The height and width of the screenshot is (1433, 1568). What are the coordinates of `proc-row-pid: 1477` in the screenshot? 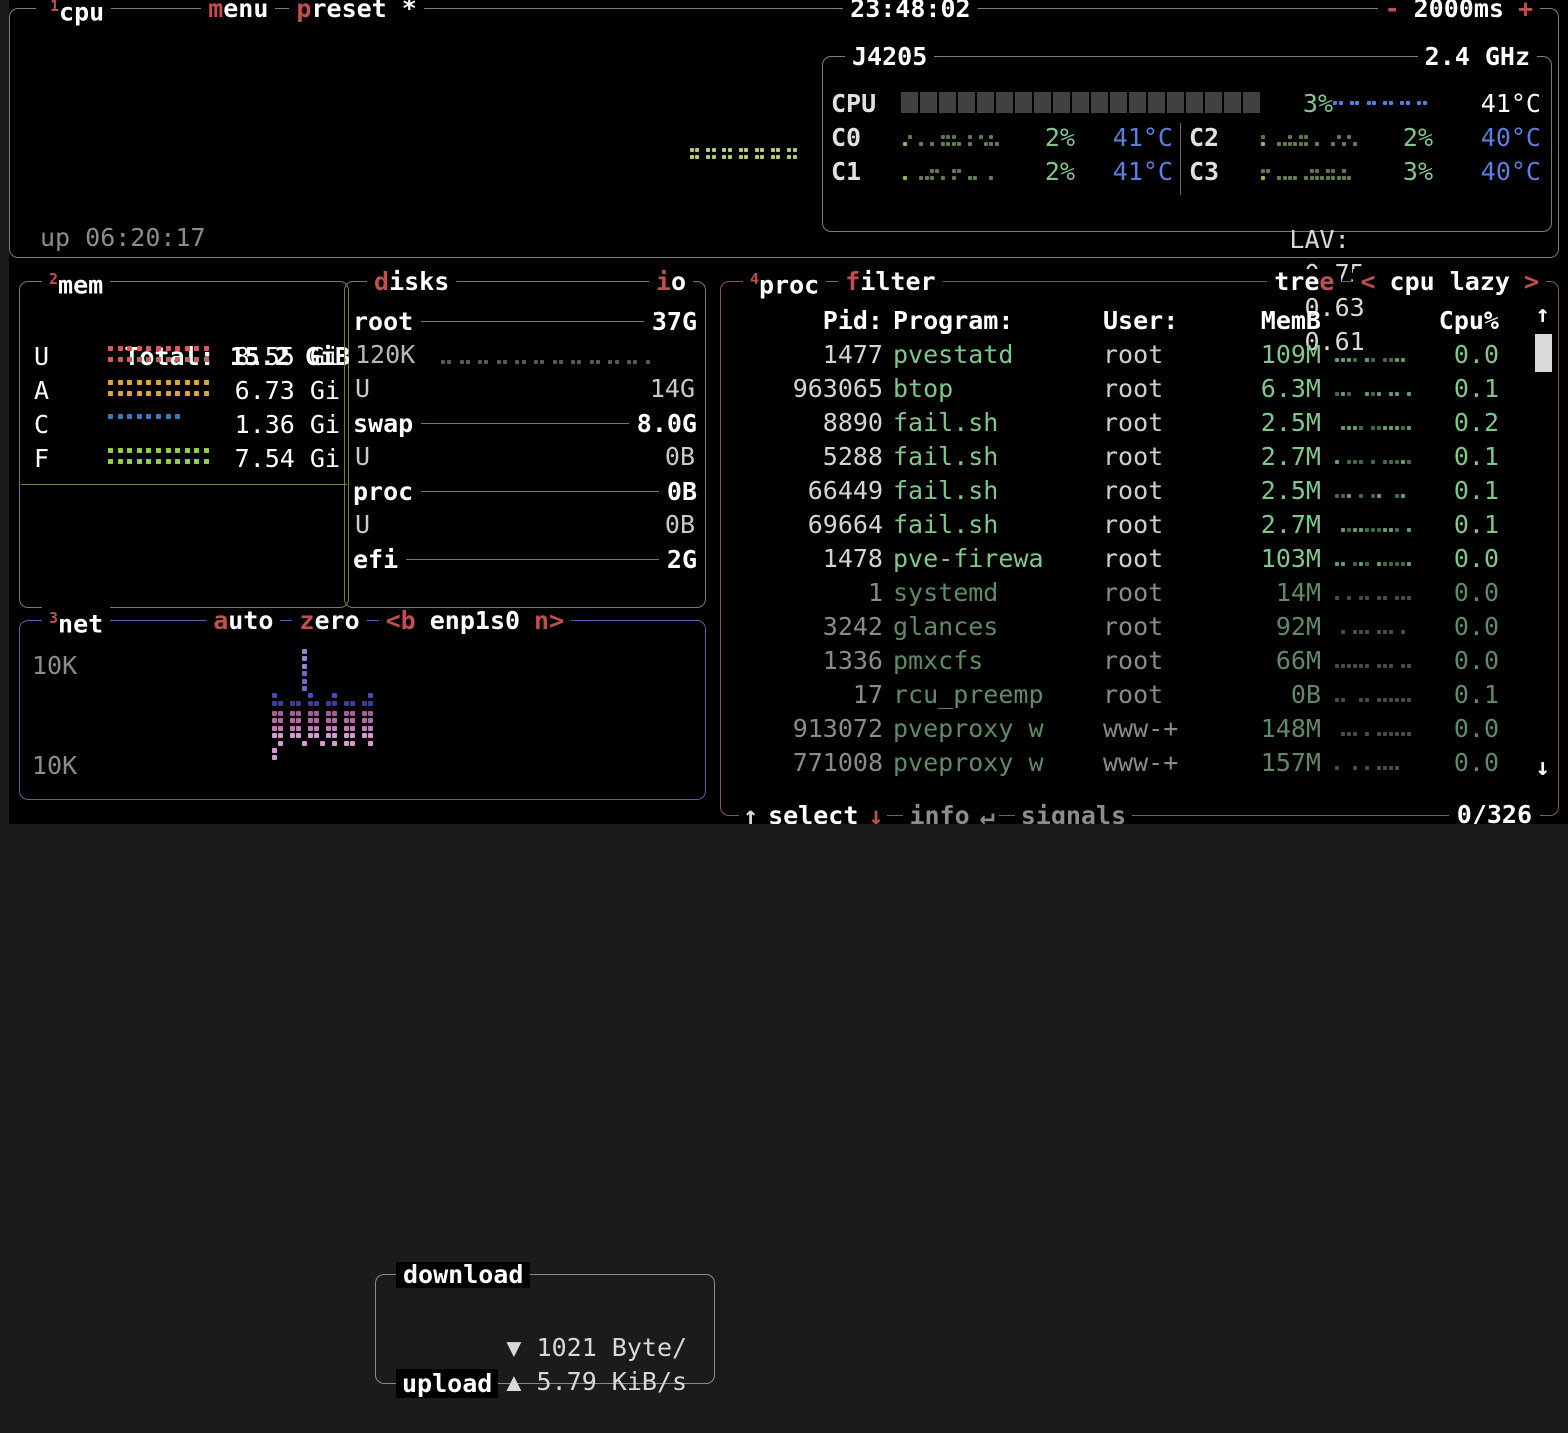 It's located at (852, 354).